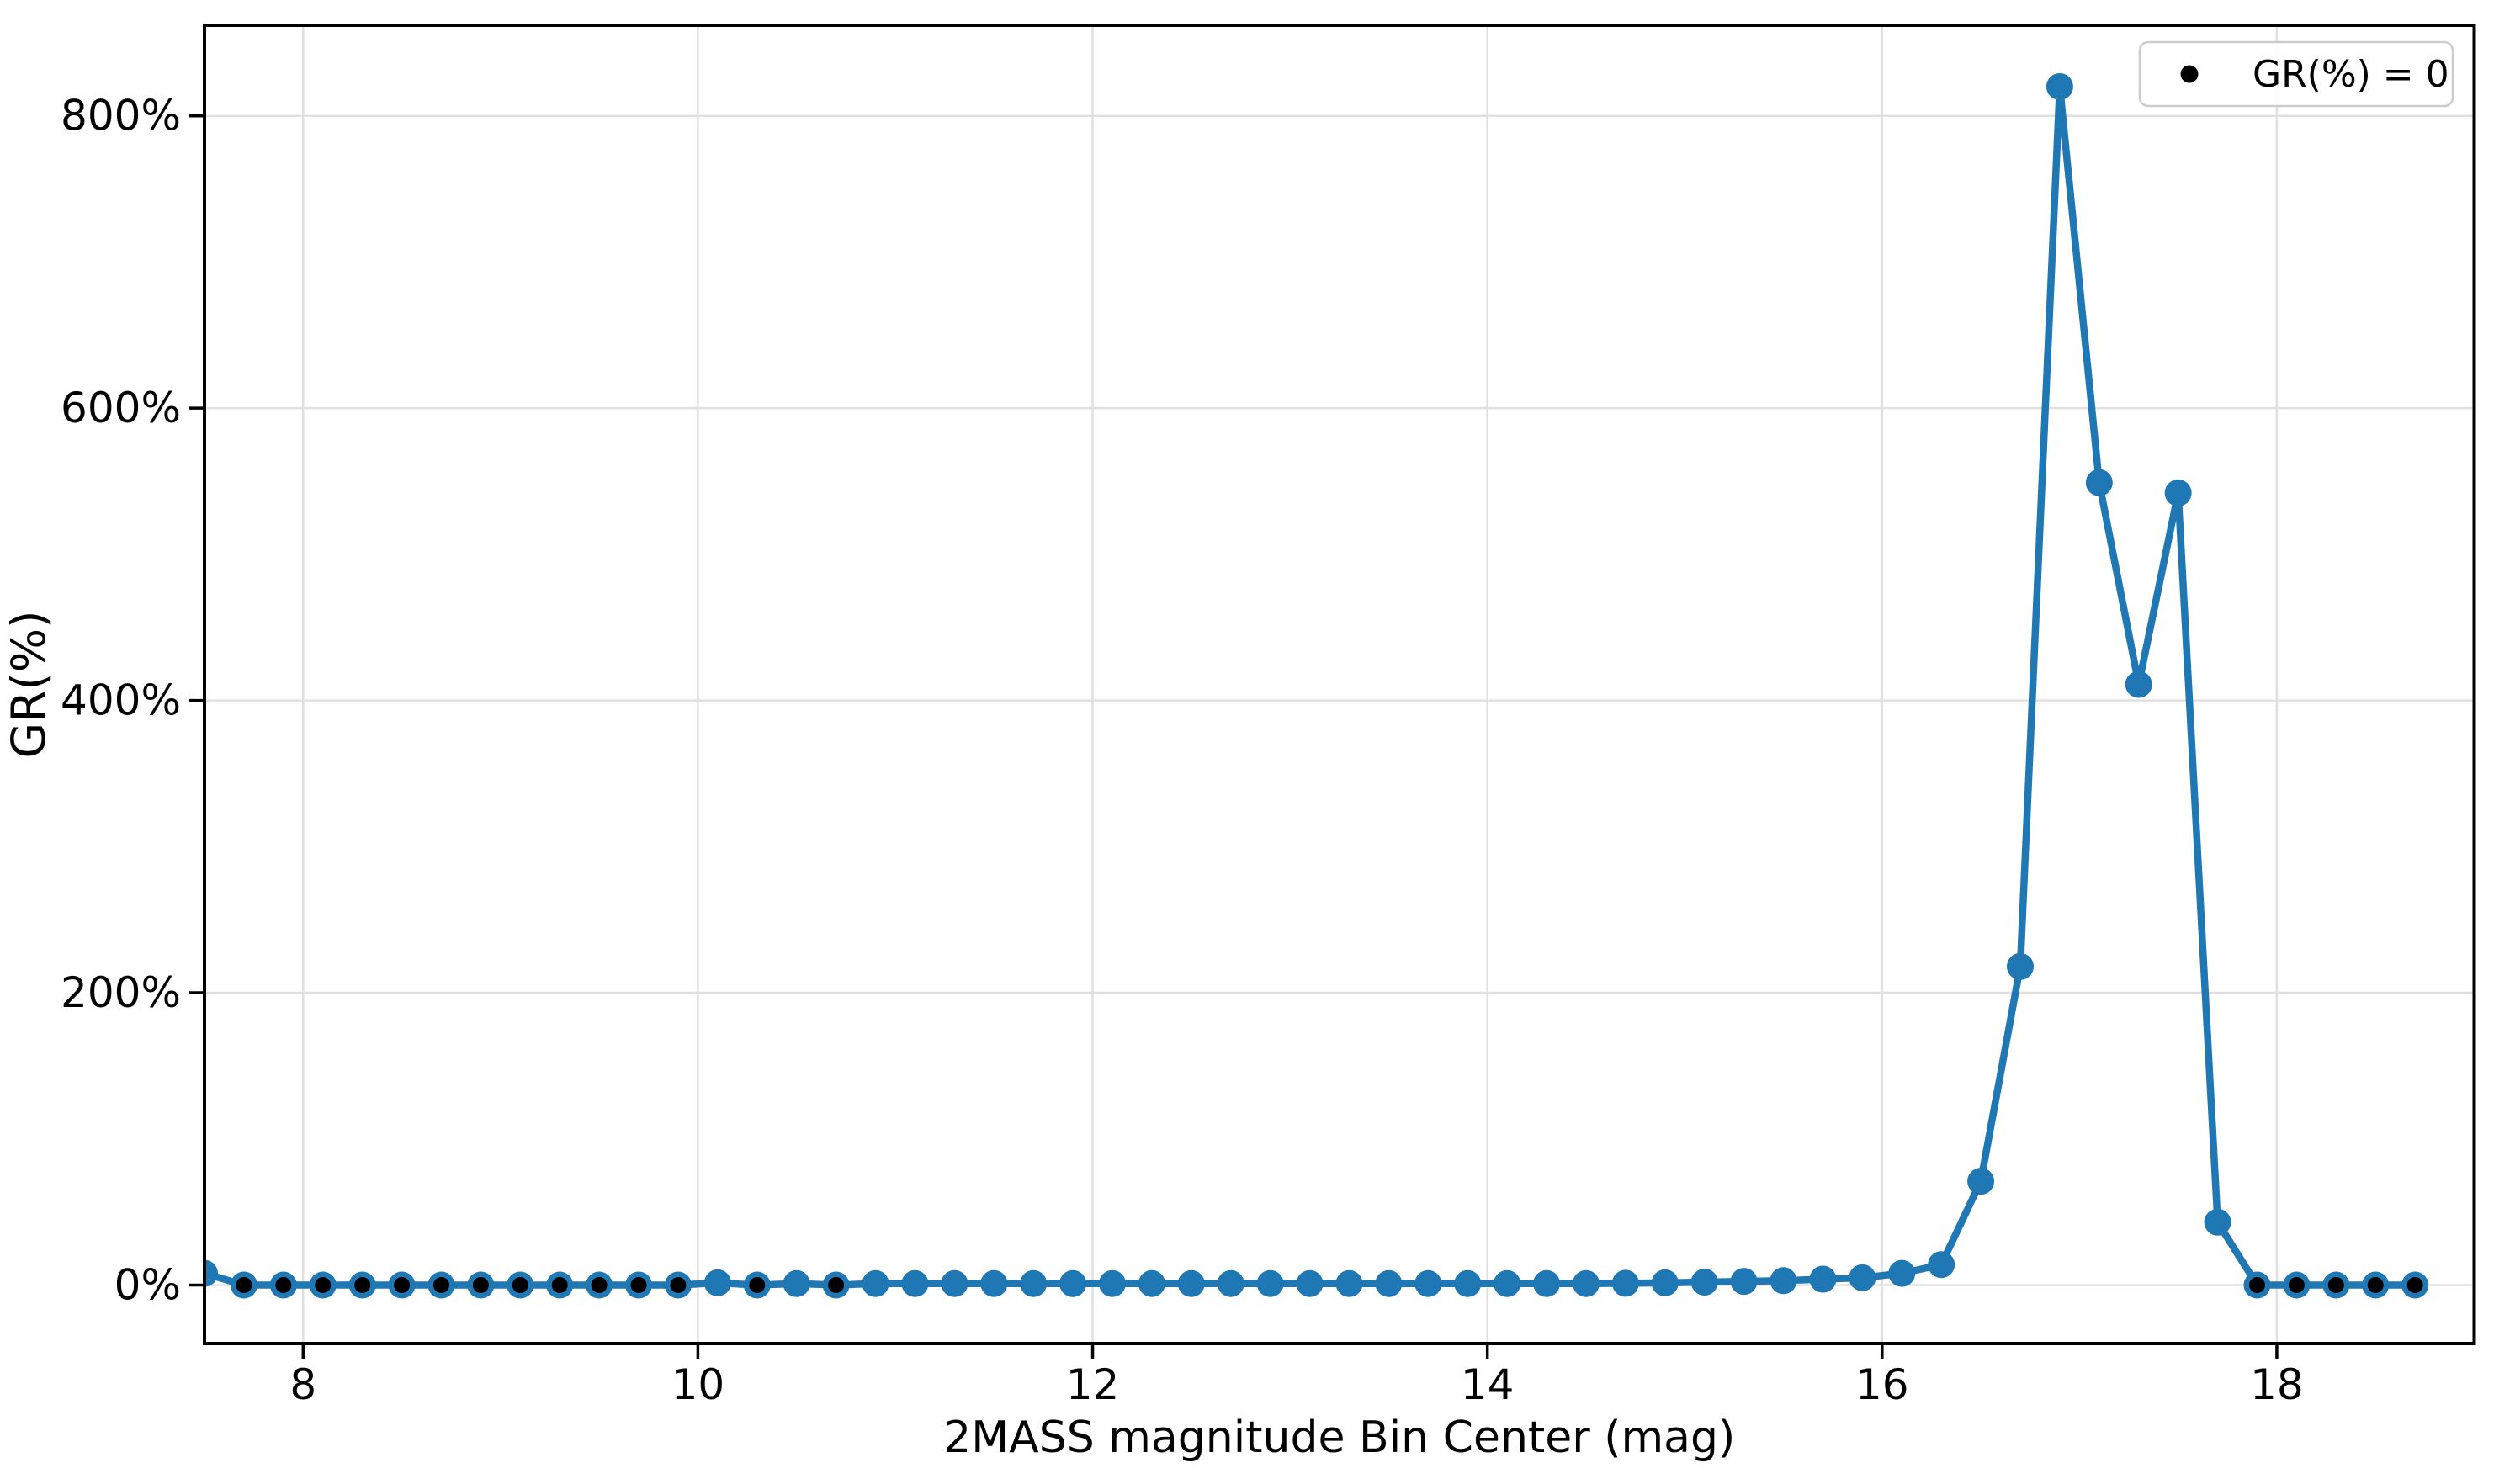  What do you see at coordinates (147, 1285) in the screenshot?
I see `y-tick-label: 0%` at bounding box center [147, 1285].